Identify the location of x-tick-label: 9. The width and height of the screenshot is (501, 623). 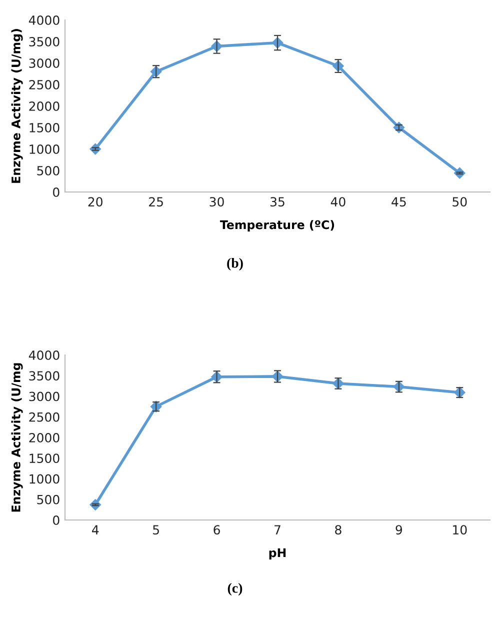
(399, 530).